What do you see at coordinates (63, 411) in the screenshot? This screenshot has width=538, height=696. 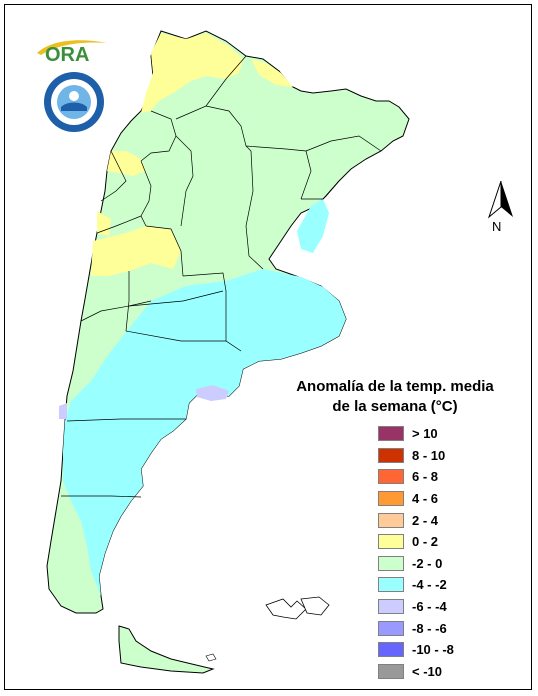 I see `region-cold-andes` at bounding box center [63, 411].